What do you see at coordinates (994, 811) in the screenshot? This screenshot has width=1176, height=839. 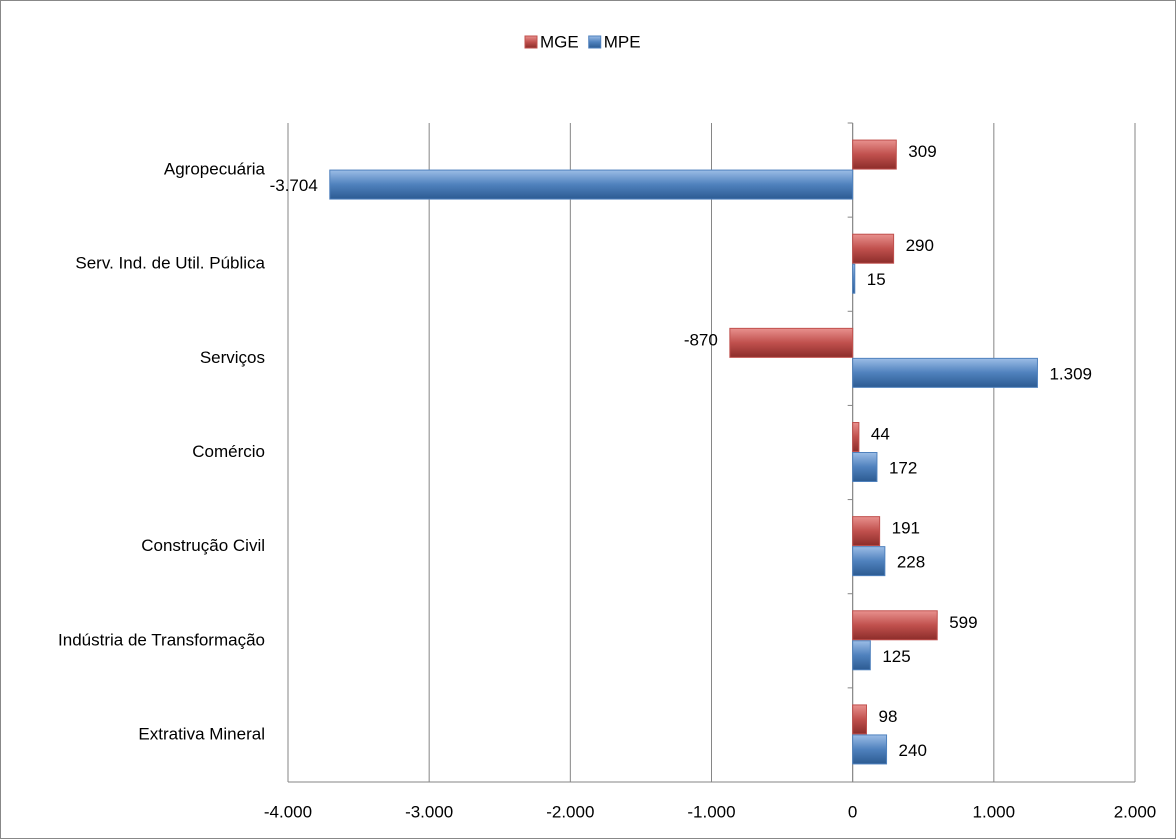 I see `x-tick-label: 1.000` at bounding box center [994, 811].